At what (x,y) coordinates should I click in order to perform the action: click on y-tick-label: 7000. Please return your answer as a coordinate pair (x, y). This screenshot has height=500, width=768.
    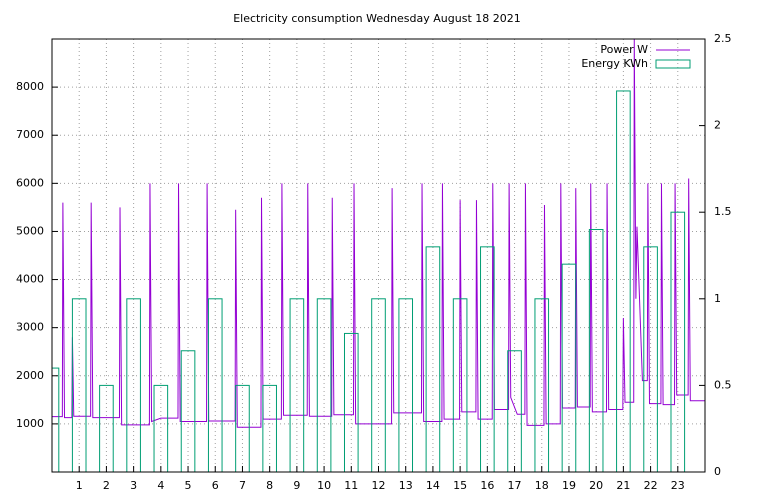
    Looking at the image, I should click on (30, 134).